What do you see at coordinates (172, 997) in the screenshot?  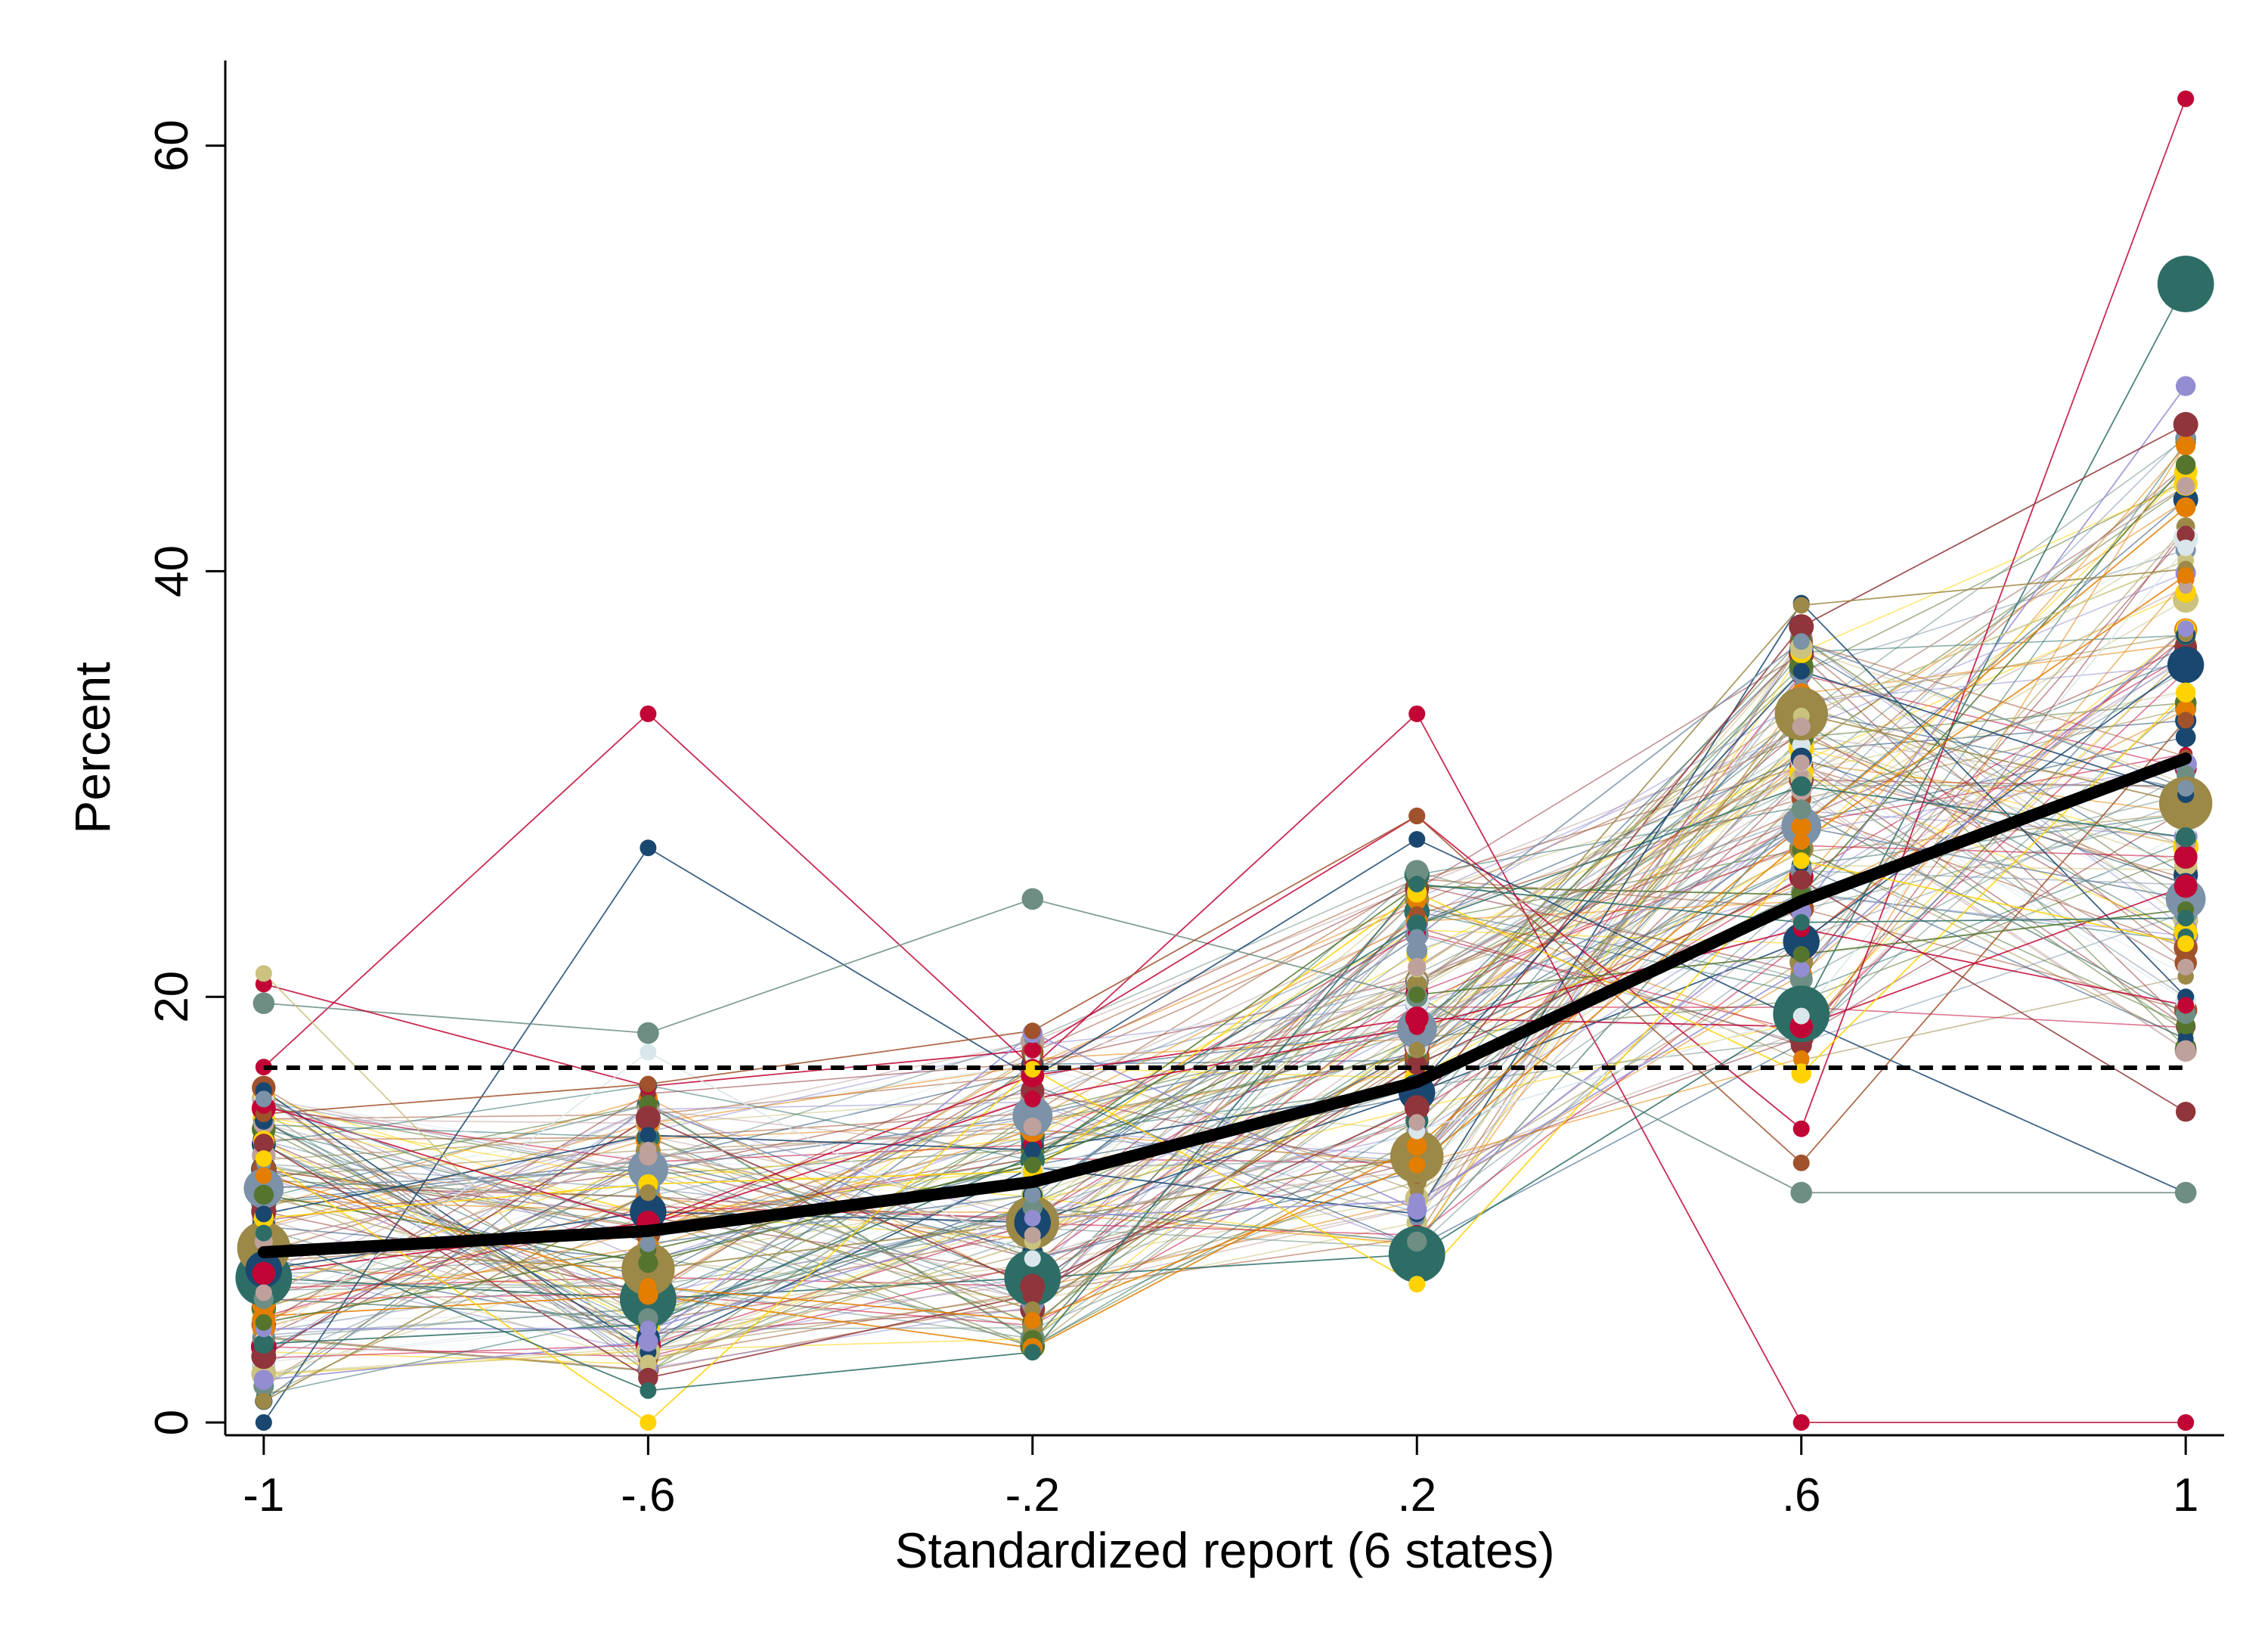 I see `y-tick-label: 20` at bounding box center [172, 997].